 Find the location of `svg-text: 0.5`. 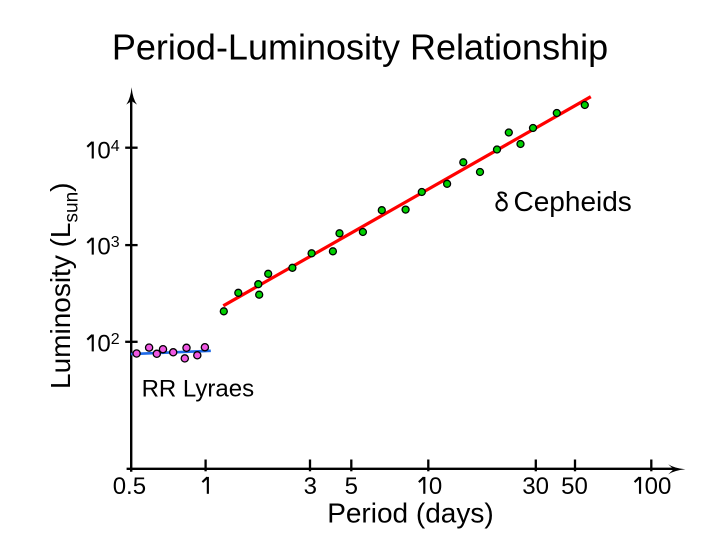

svg-text: 0.5 is located at coordinates (129, 486).